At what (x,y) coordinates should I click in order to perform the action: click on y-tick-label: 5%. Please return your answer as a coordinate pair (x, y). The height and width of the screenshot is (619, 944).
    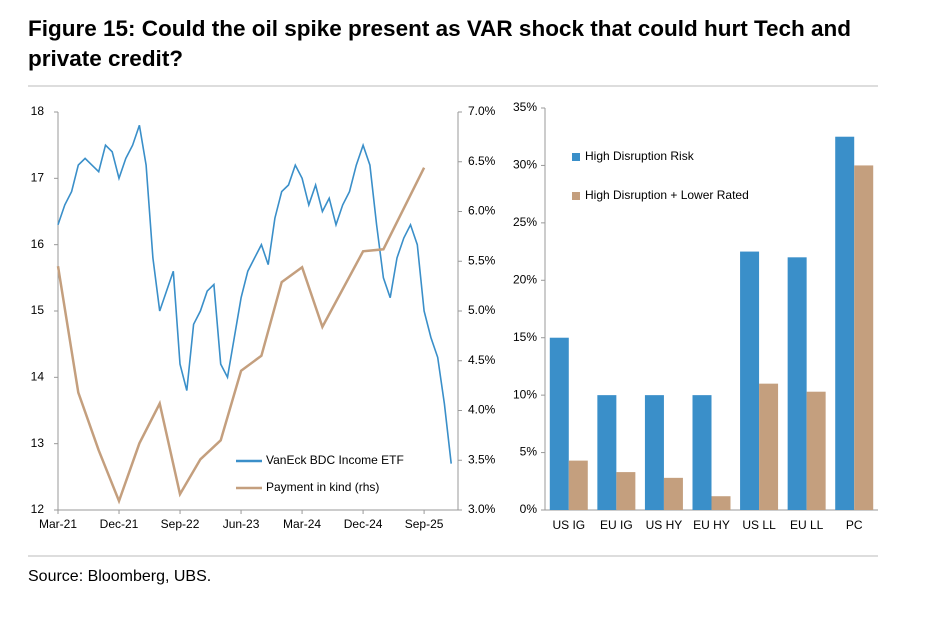
    Looking at the image, I should click on (529, 452).